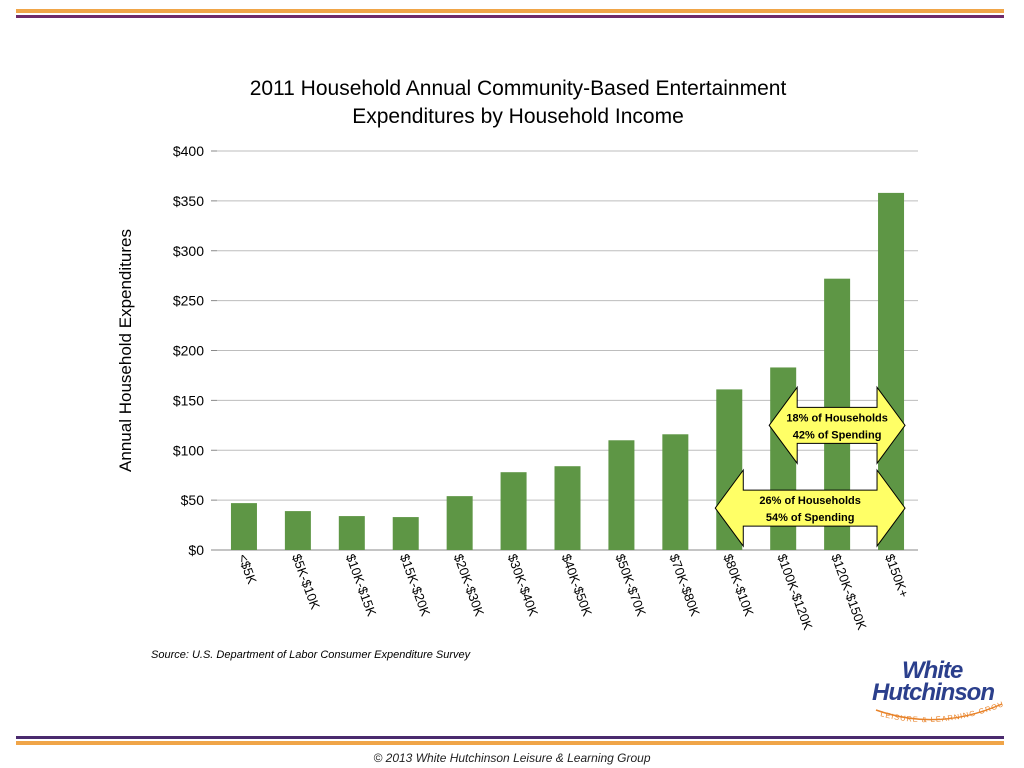  Describe the element at coordinates (188, 201) in the screenshot. I see `y-tick-label: $350` at that location.